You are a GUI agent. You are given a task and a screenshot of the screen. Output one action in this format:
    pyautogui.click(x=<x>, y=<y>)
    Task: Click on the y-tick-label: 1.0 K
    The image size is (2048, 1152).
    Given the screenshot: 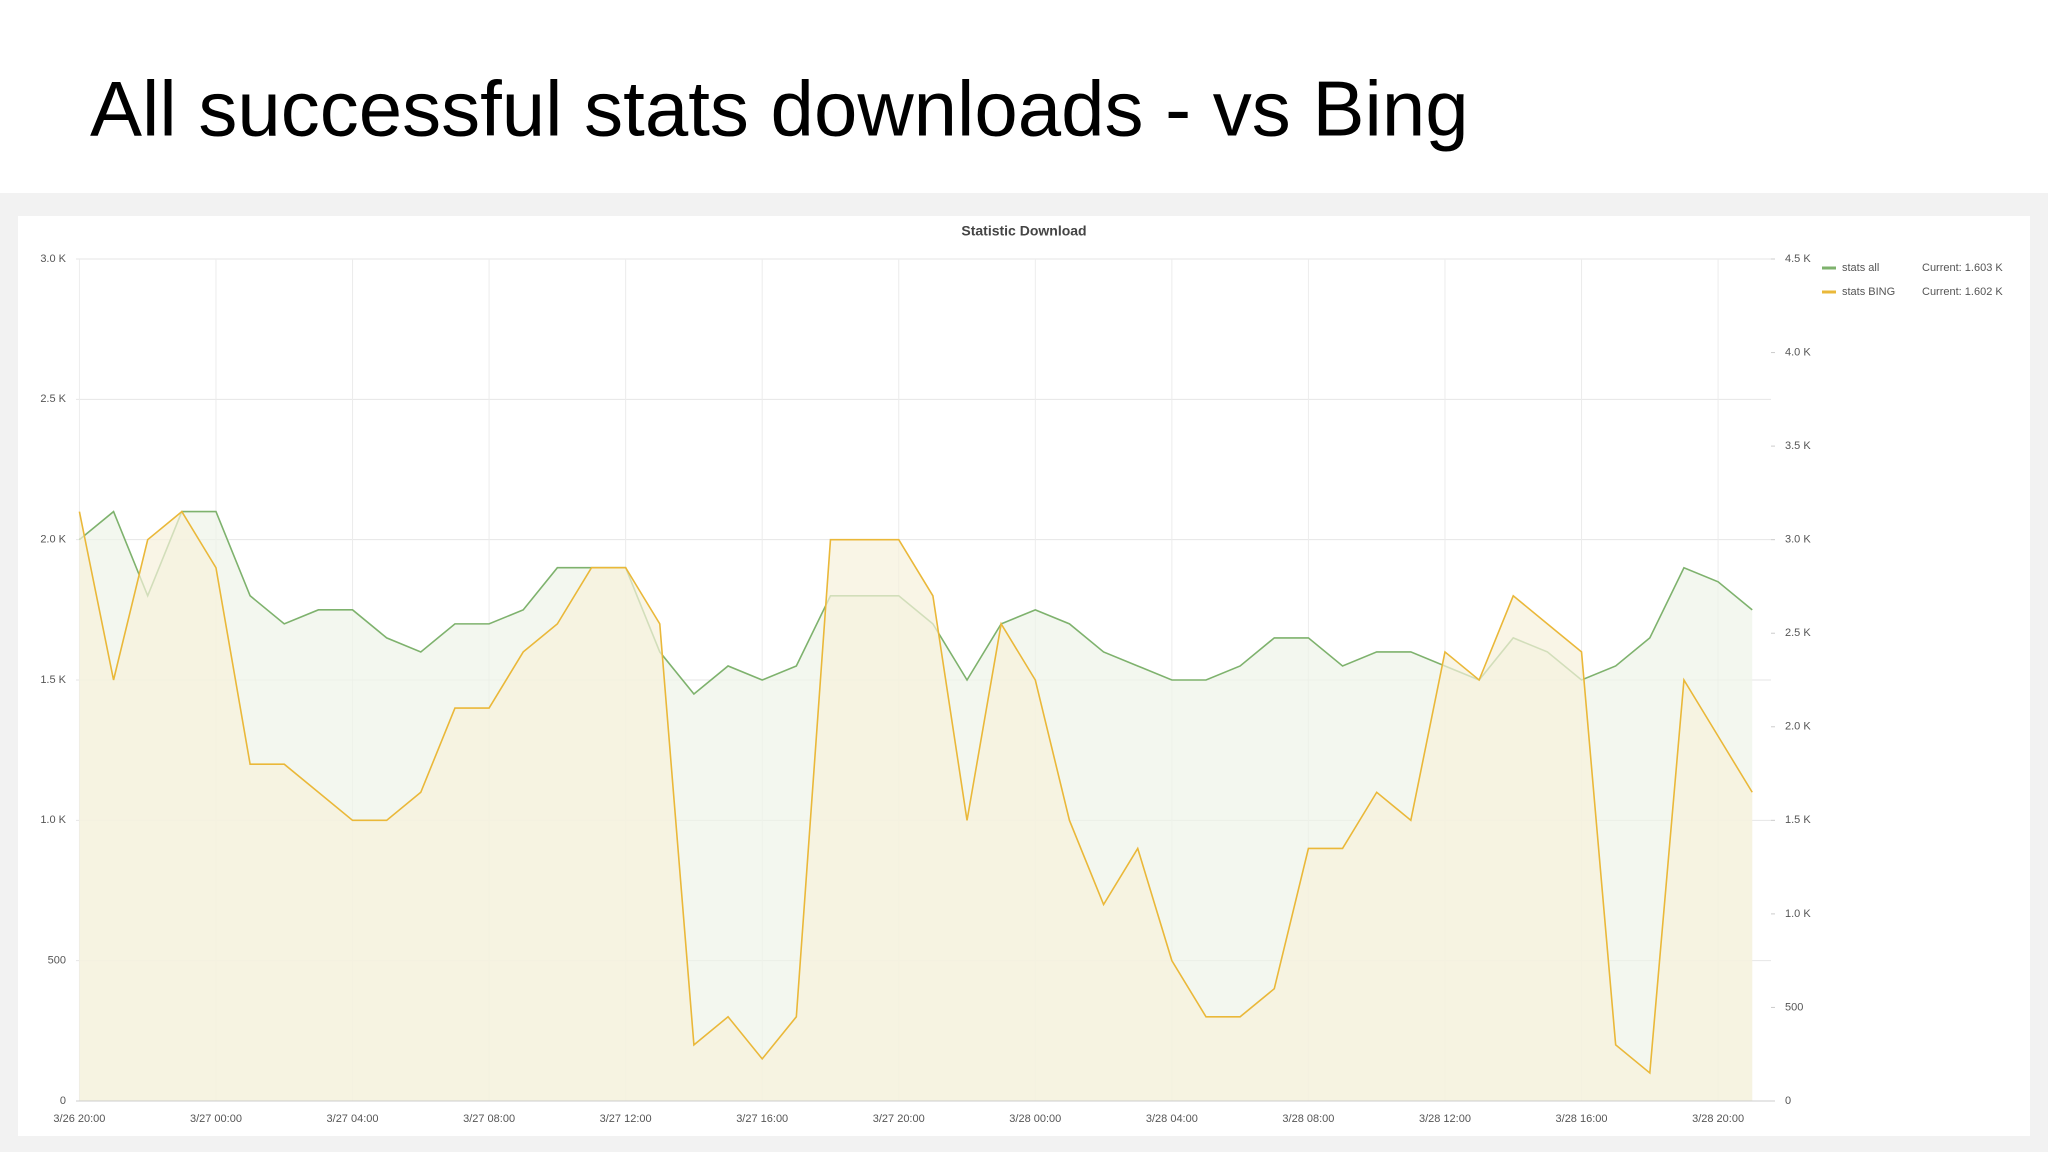 What is the action you would take?
    pyautogui.click(x=53, y=820)
    